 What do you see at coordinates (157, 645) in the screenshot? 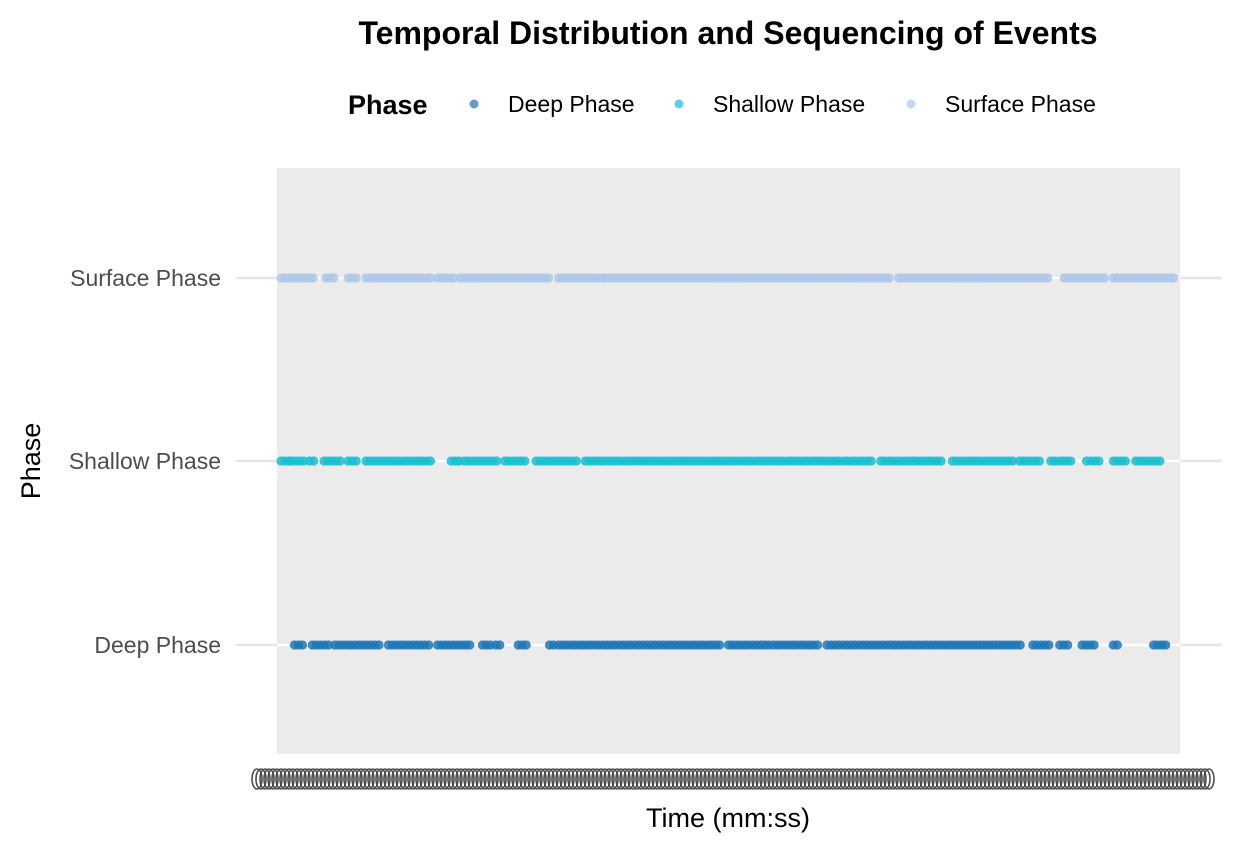
I see `y-tick-label-deep-phase: Deep Phase` at bounding box center [157, 645].